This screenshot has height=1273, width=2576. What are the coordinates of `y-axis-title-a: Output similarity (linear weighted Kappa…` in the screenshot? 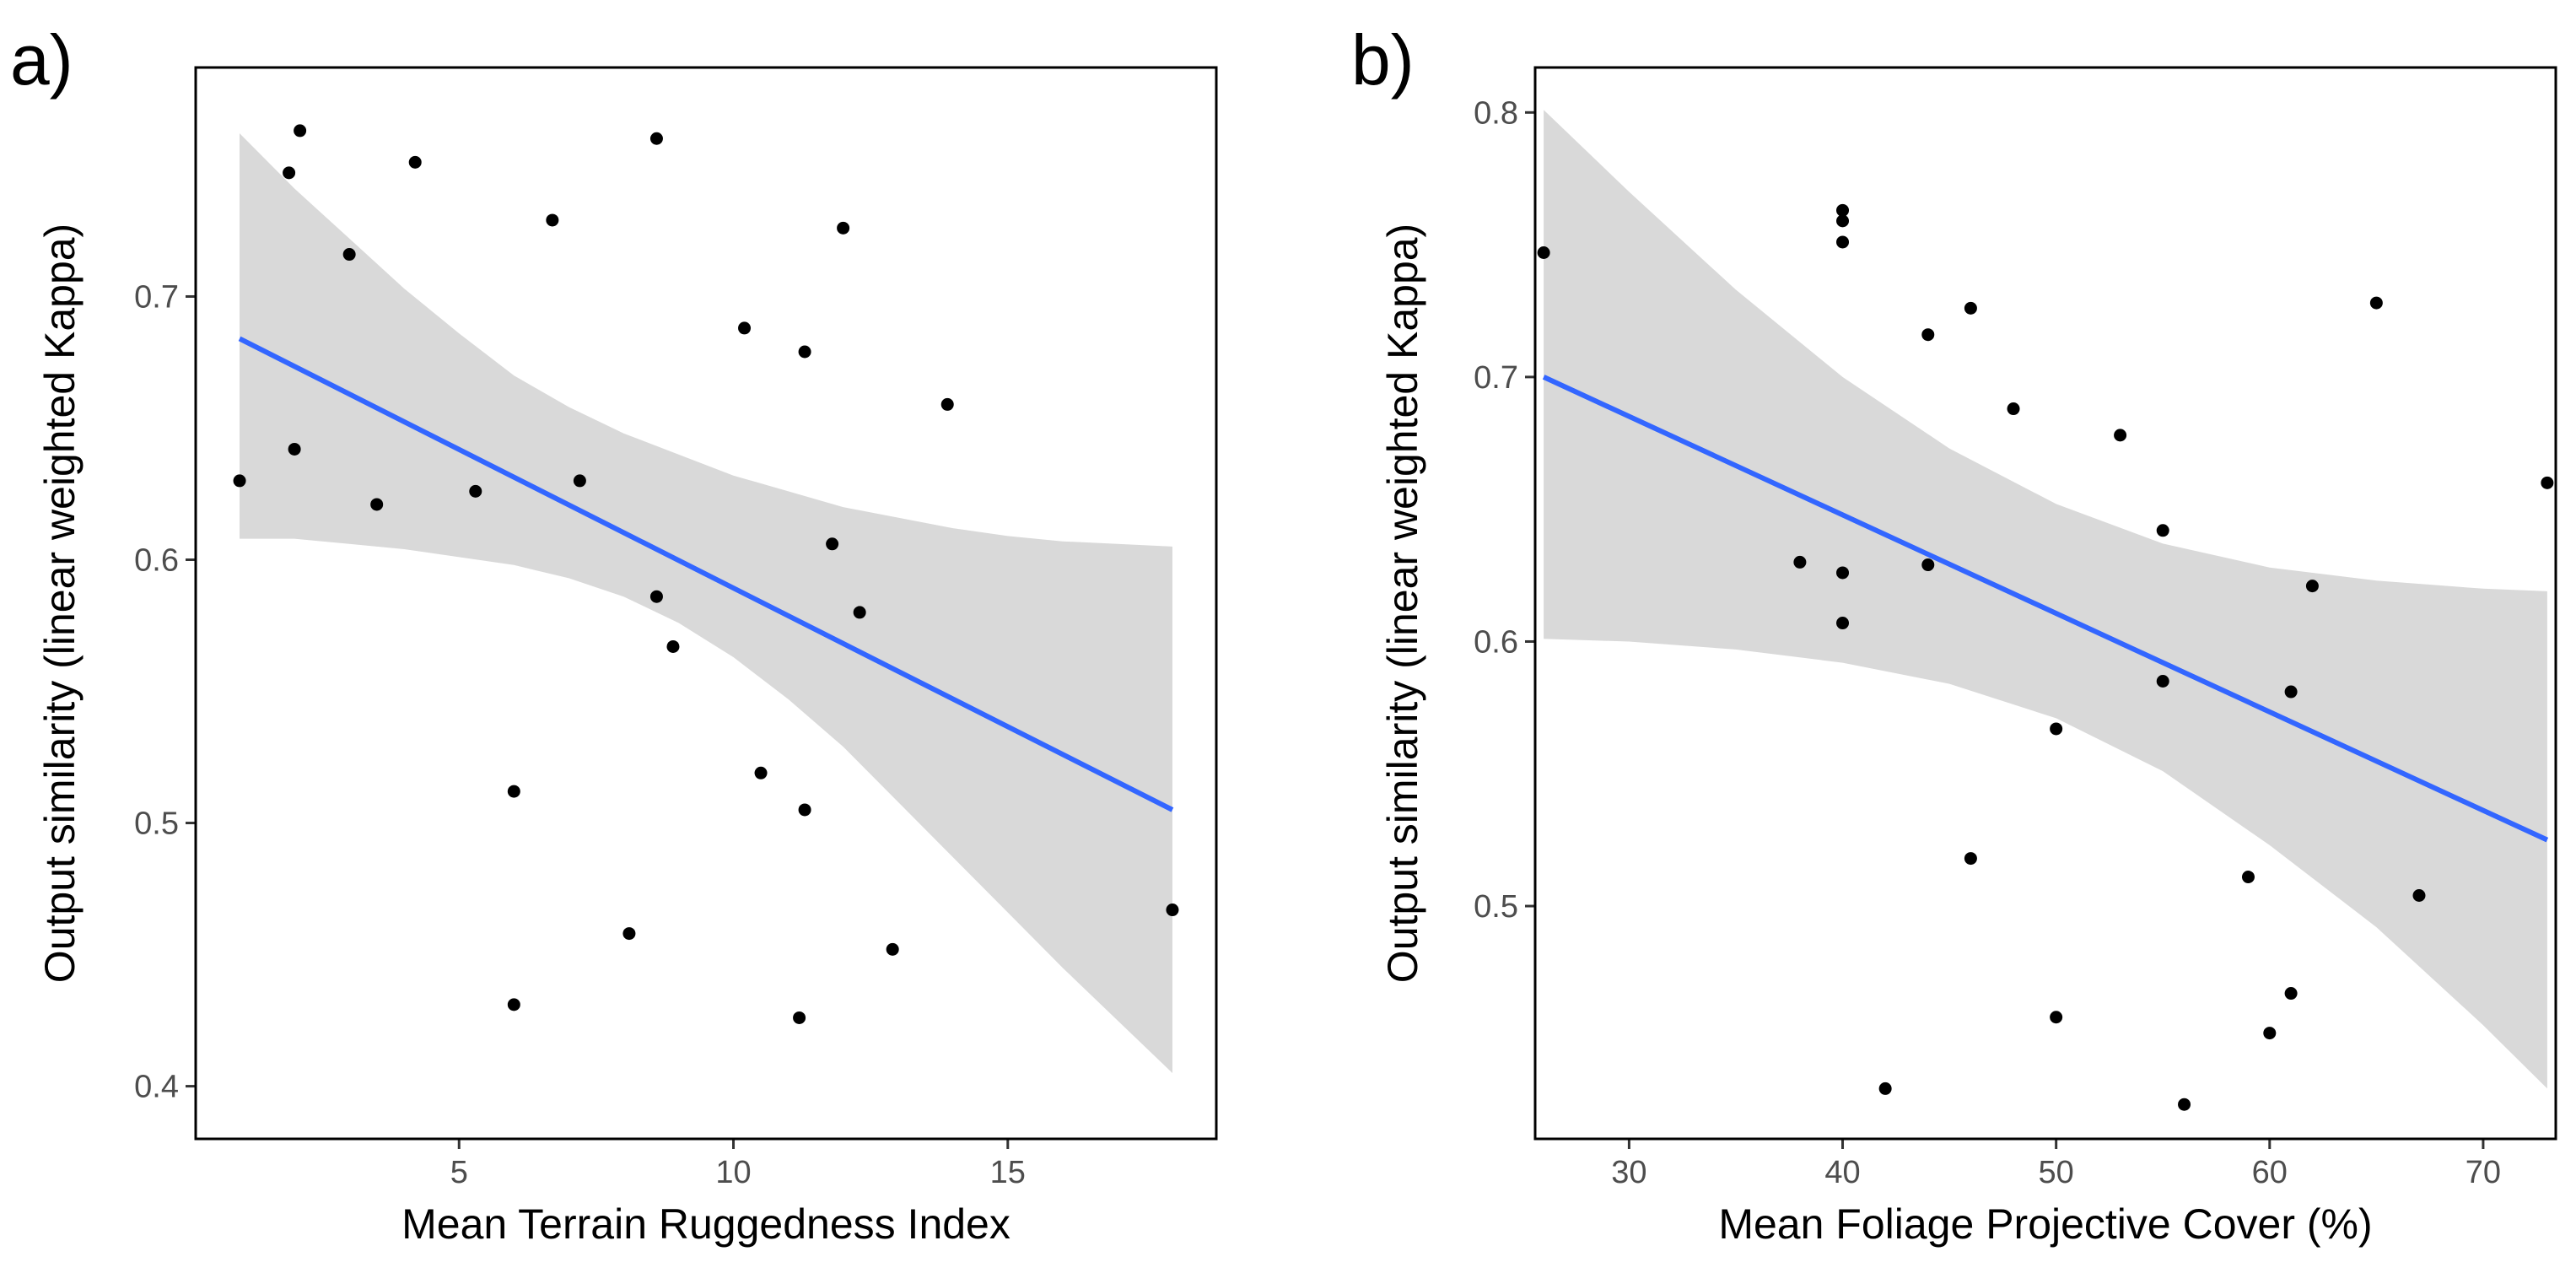 It's located at (60, 603).